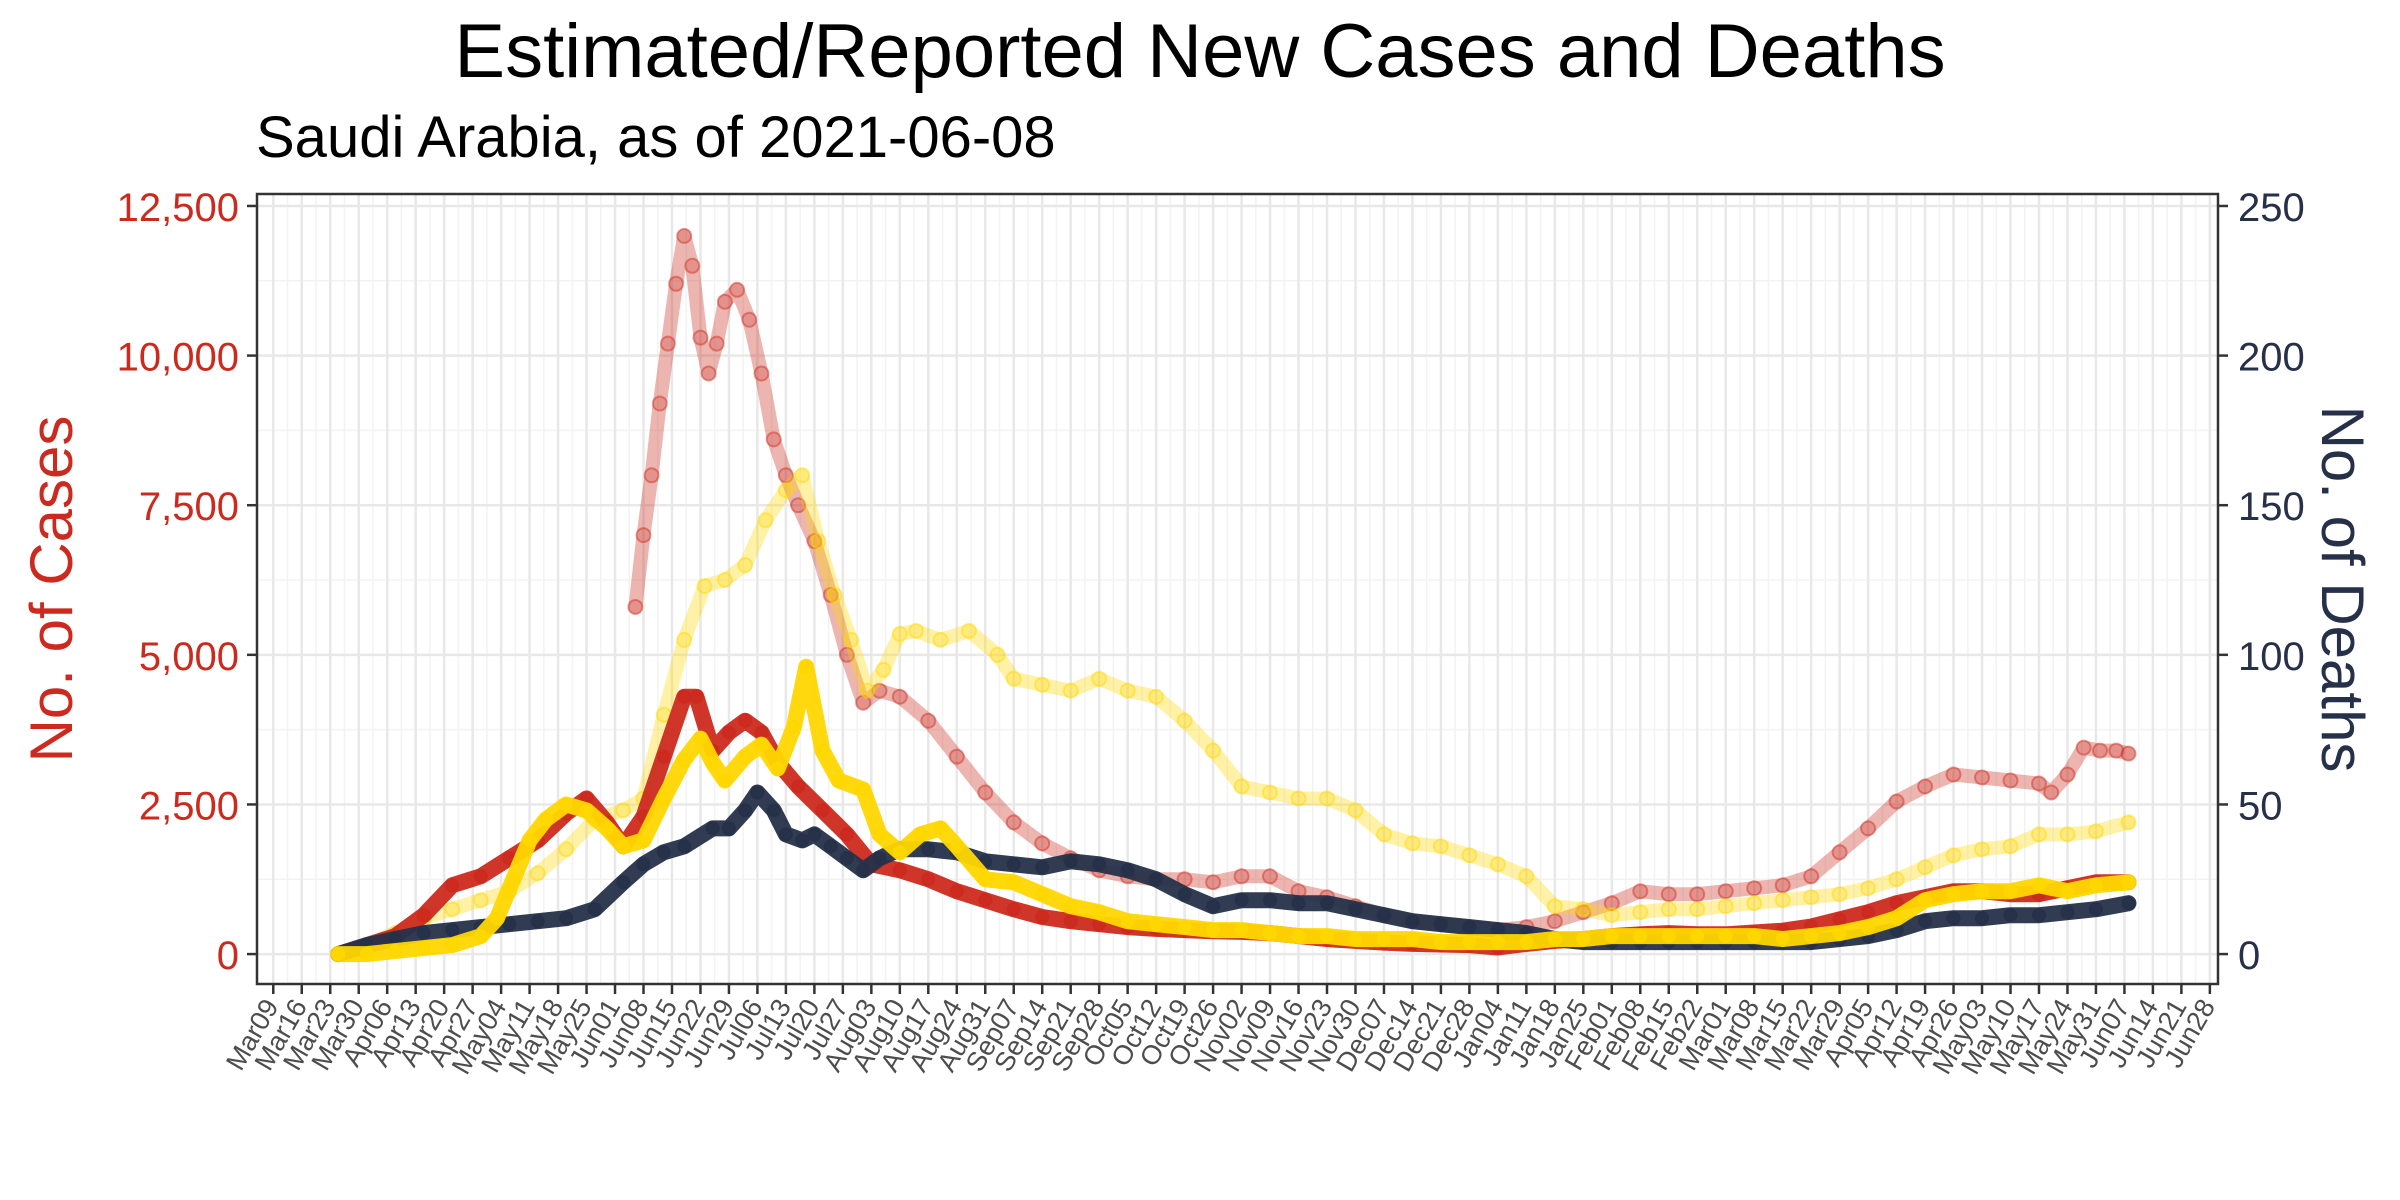 This screenshot has width=2400, height=1200. Describe the element at coordinates (656, 137) in the screenshot. I see `chart-subtitle: Saudi Arabia, as of 2021-06-08` at that location.